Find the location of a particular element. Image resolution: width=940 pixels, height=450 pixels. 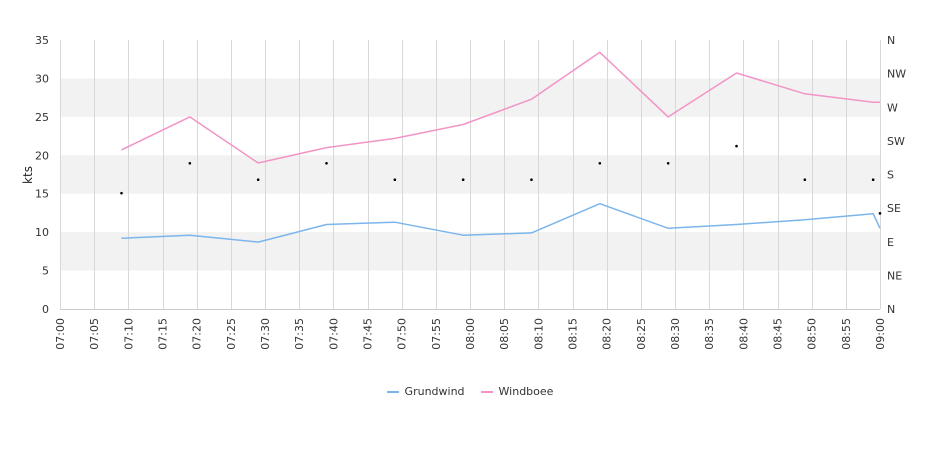

legend-item-grundwind: Grundwind is located at coordinates (425, 391).